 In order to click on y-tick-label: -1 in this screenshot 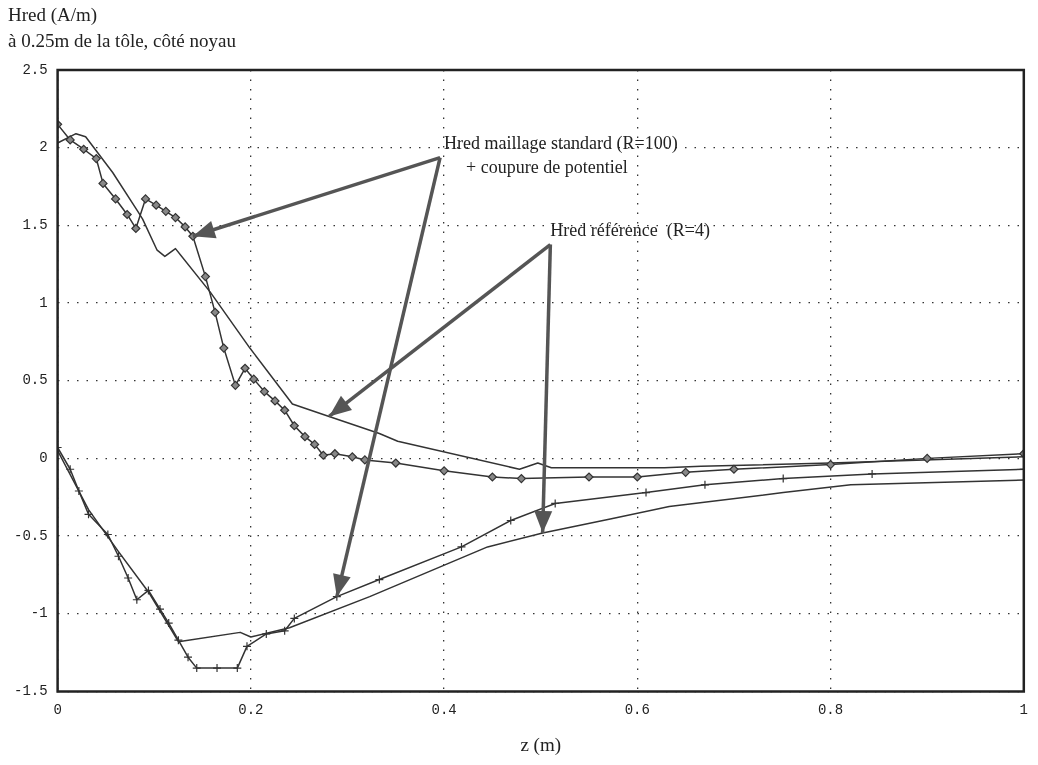, I will do `click(39, 613)`.